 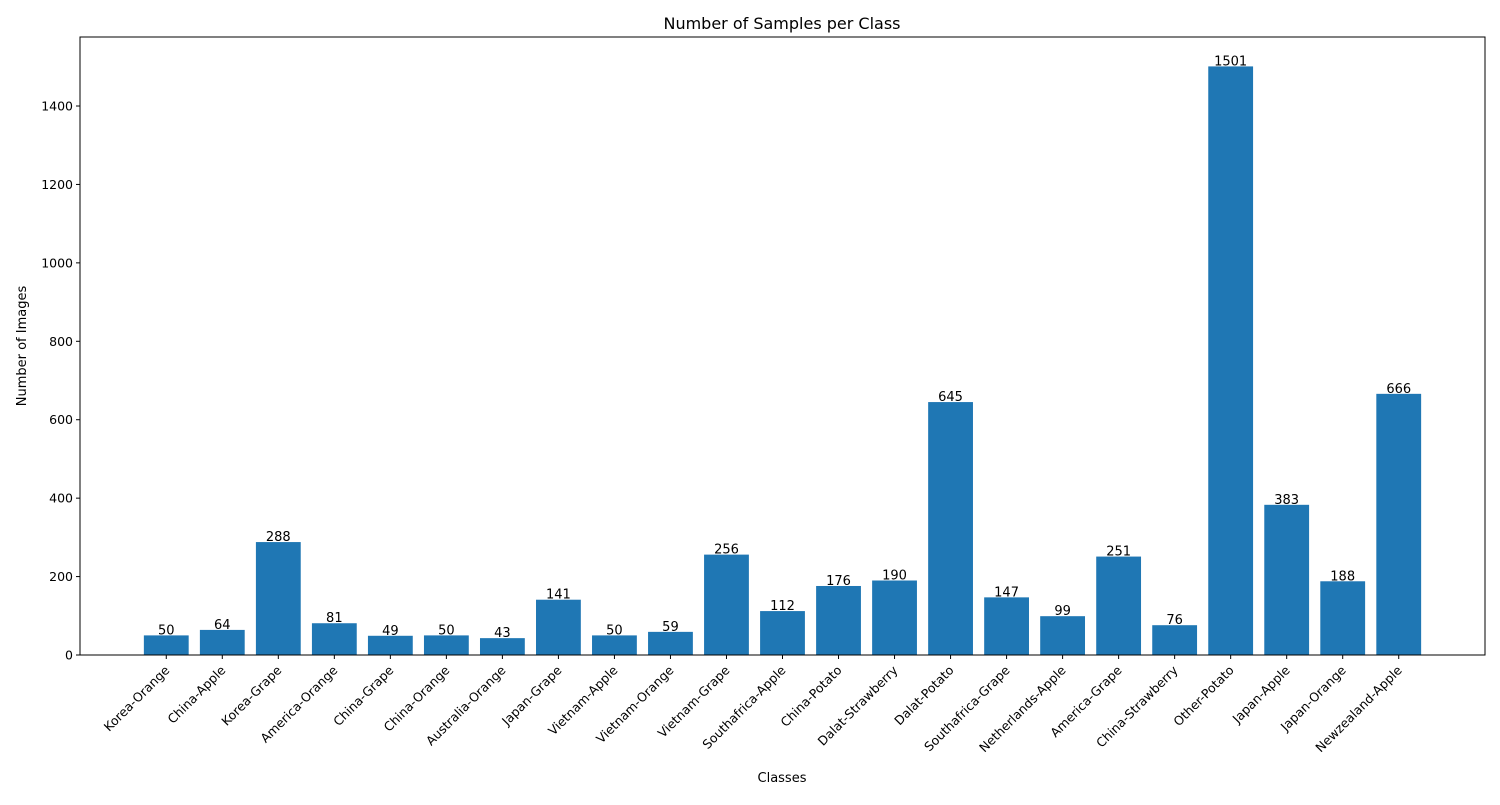 I want to click on data-label: 1501, so click(x=1230, y=61).